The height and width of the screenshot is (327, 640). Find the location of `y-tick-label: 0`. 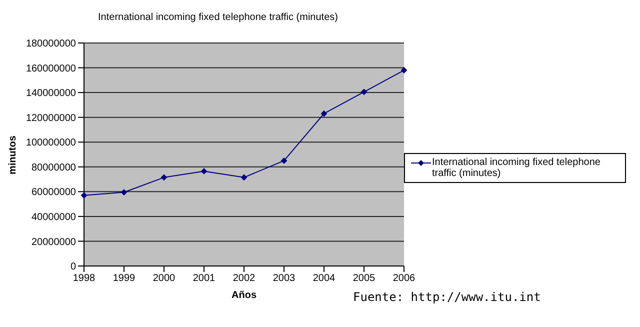

y-tick-label: 0 is located at coordinates (73, 267).